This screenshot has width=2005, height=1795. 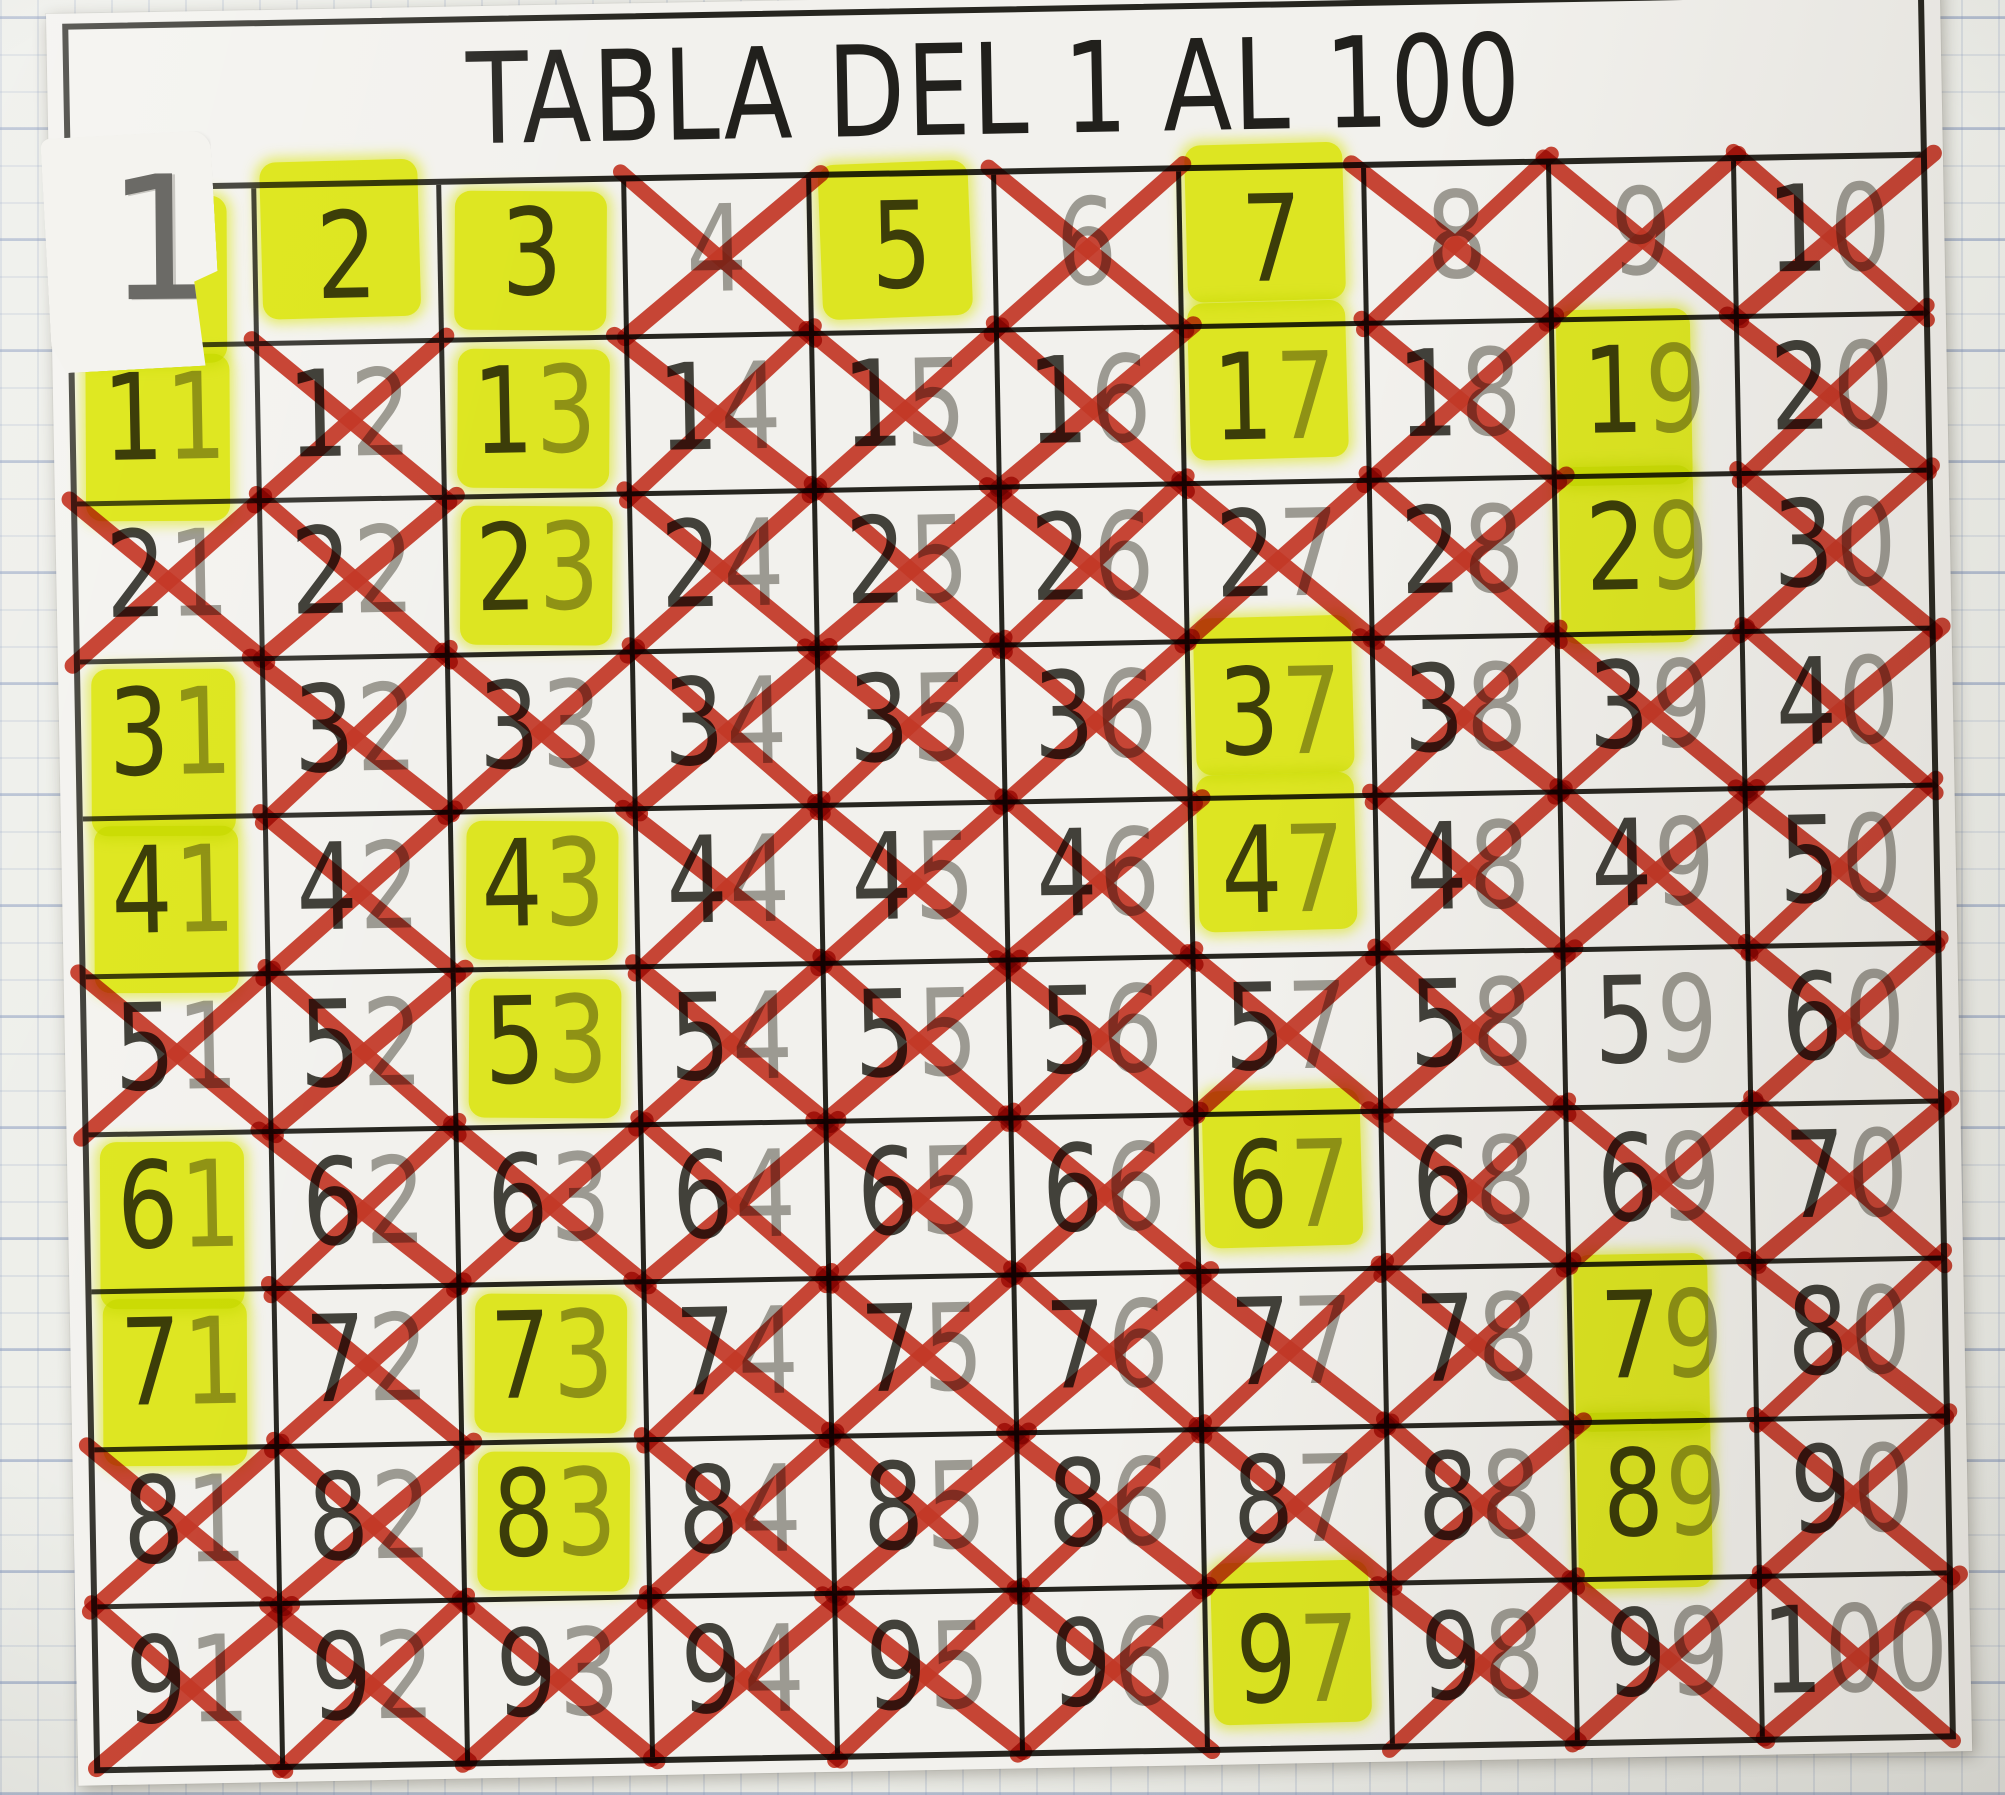 What do you see at coordinates (347, 257) in the screenshot?
I see `cell-number: 2` at bounding box center [347, 257].